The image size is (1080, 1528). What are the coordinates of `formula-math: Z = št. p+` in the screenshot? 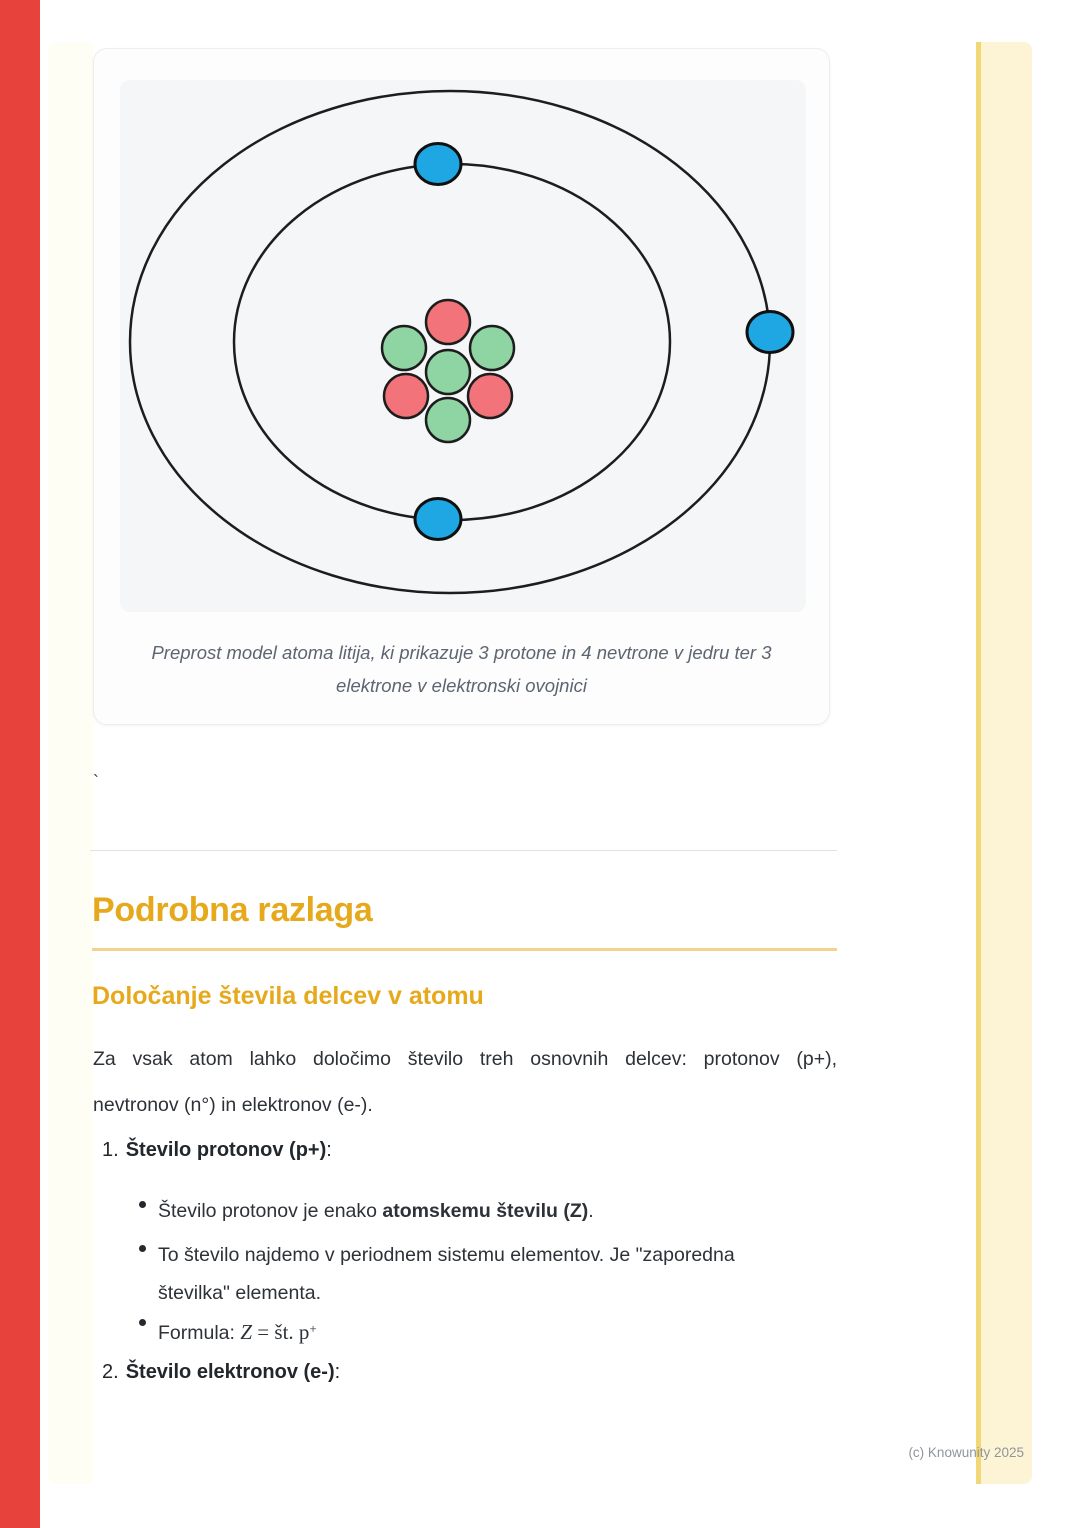 It's located at (278, 1332).